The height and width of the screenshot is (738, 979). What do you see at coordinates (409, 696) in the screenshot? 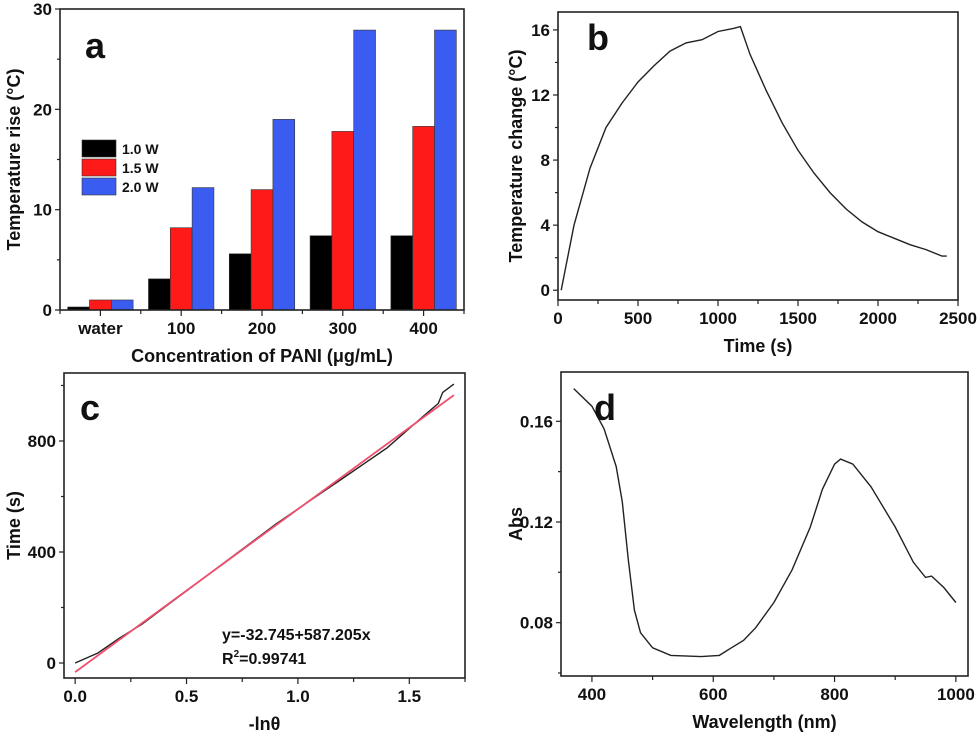
I see `x-tick-label: 1.5` at bounding box center [409, 696].